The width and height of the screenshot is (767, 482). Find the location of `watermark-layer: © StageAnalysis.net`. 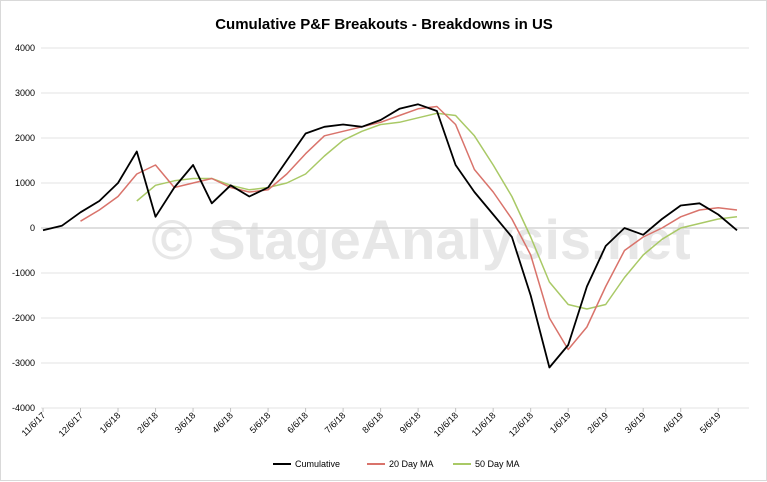

watermark-layer: © StageAnalysis.net is located at coordinates (420, 239).